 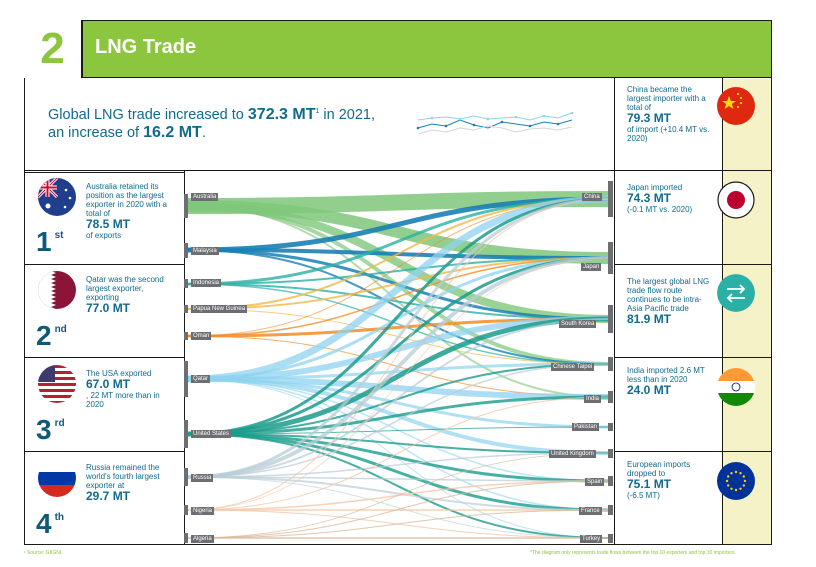 What do you see at coordinates (148, 114) in the screenshot?
I see `intro-prefix: Global LNG trade increased to` at bounding box center [148, 114].